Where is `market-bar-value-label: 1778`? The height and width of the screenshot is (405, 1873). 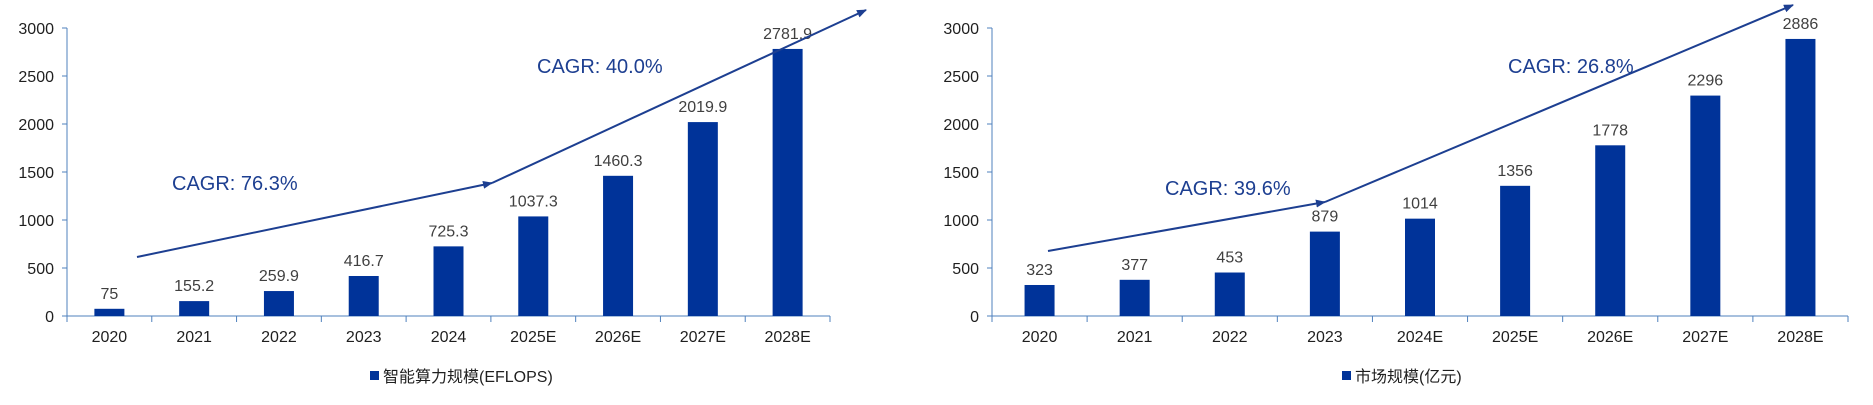 market-bar-value-label: 1778 is located at coordinates (1610, 130).